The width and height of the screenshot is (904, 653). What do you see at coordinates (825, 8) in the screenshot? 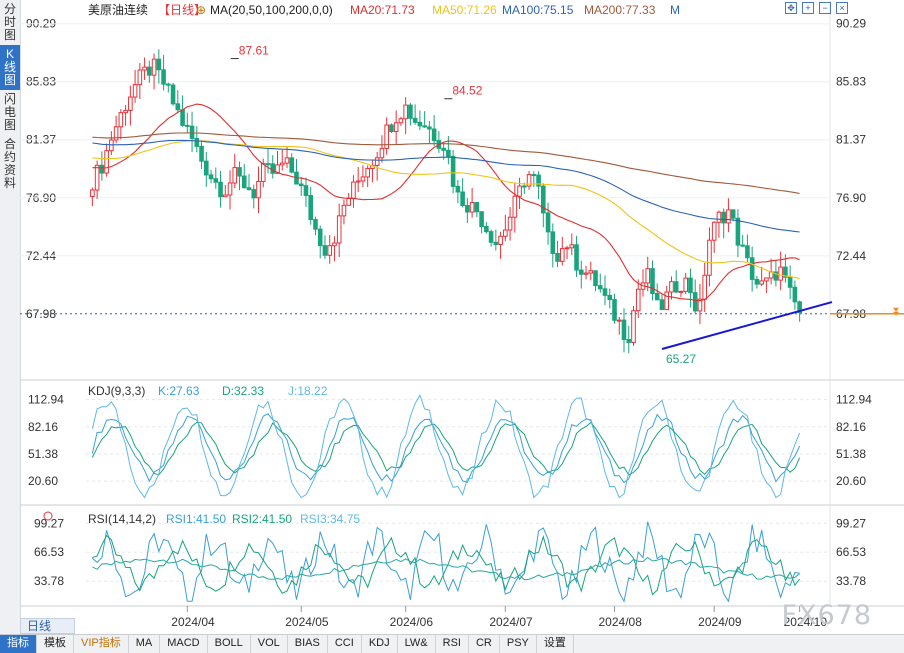
I see `zoom-out-icon: −` at bounding box center [825, 8].